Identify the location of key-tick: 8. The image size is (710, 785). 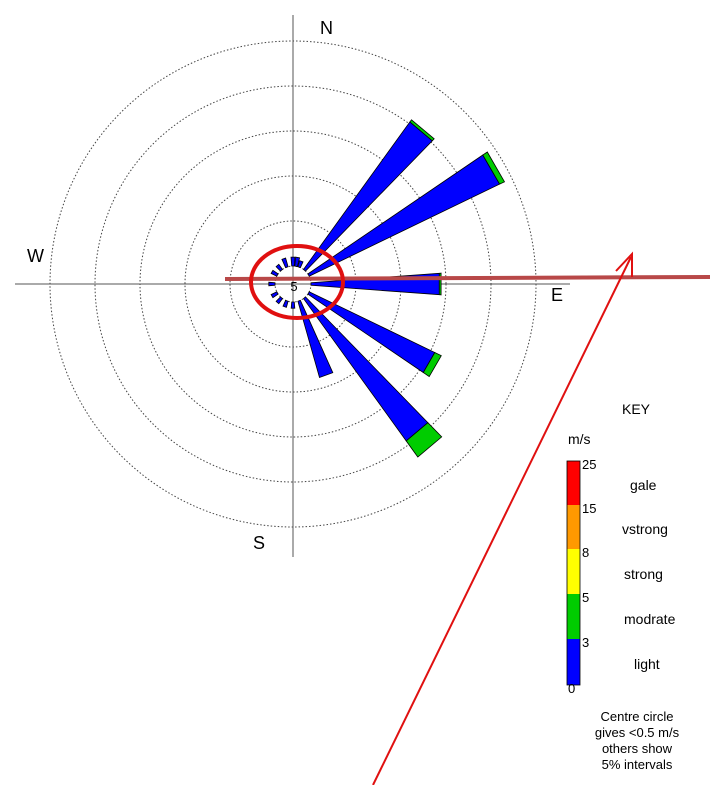
(585, 552).